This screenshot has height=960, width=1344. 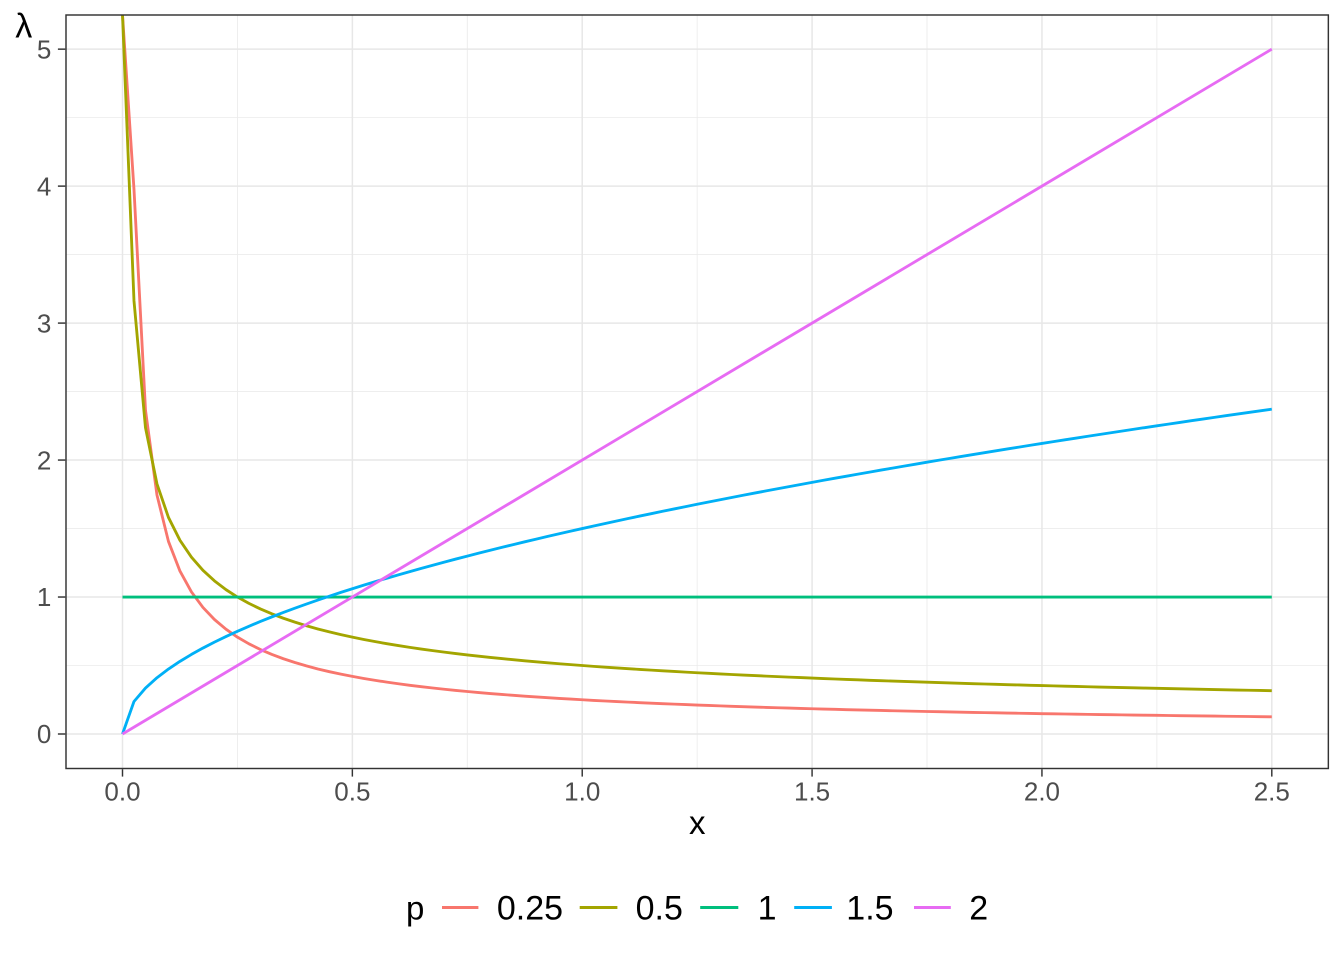 I want to click on svg-text: 2.0, so click(x=1042, y=792).